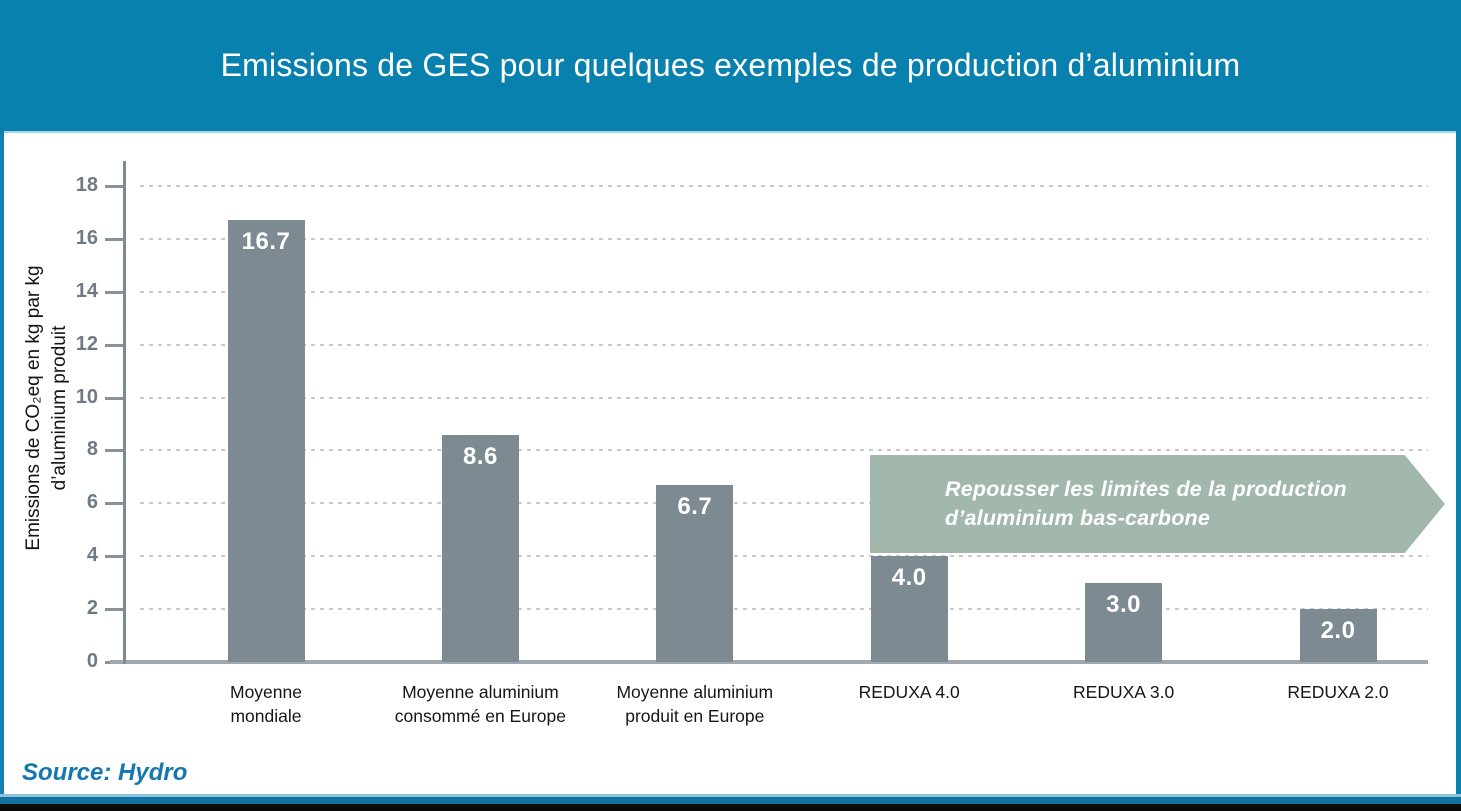  What do you see at coordinates (480, 456) in the screenshot?
I see `bar-value-label: 8.6` at bounding box center [480, 456].